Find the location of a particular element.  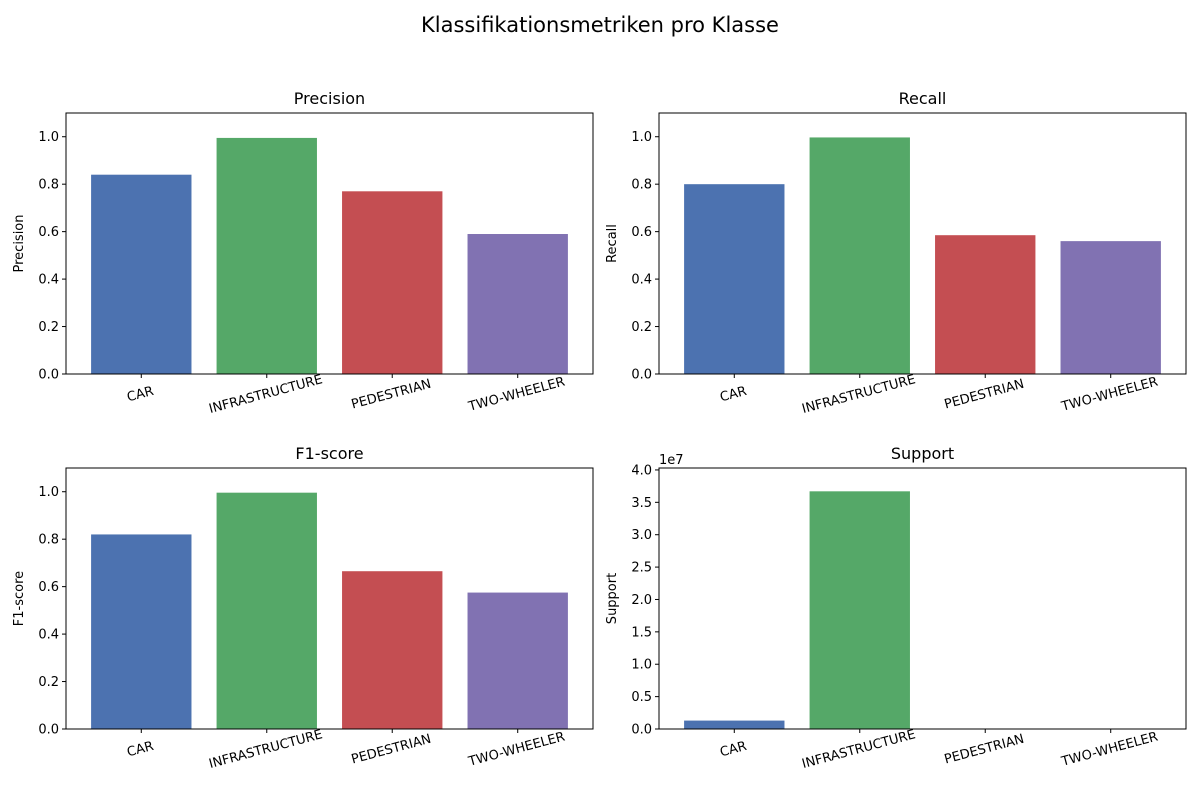

y-axis-label: Recall is located at coordinates (612, 243).